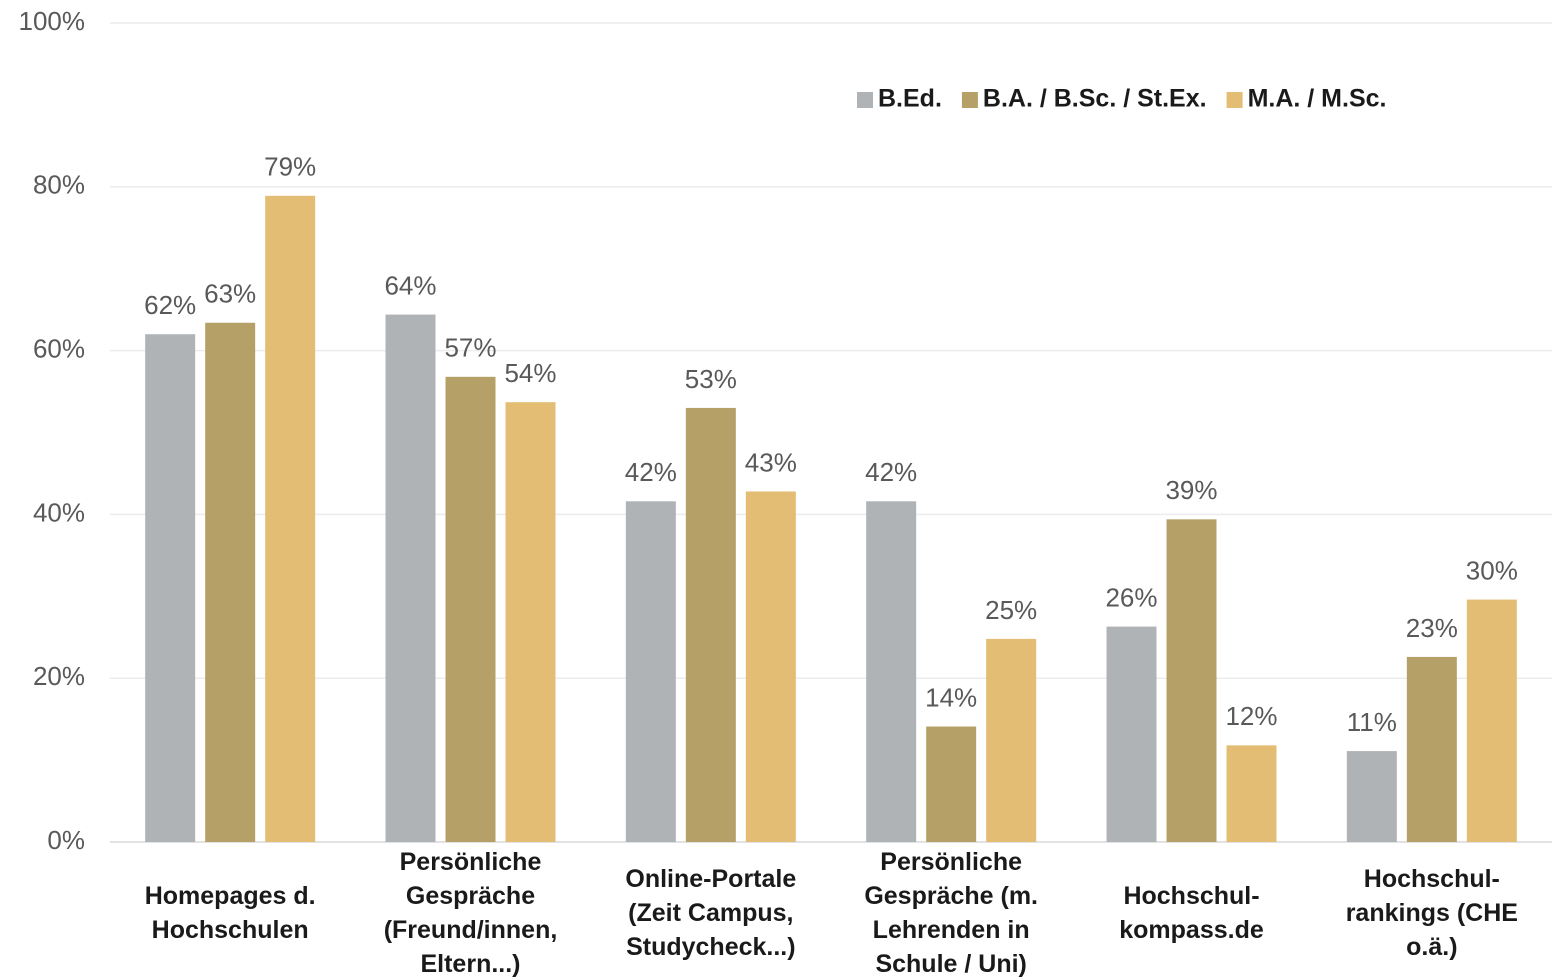  What do you see at coordinates (170, 305) in the screenshot?
I see `data-label: 62%` at bounding box center [170, 305].